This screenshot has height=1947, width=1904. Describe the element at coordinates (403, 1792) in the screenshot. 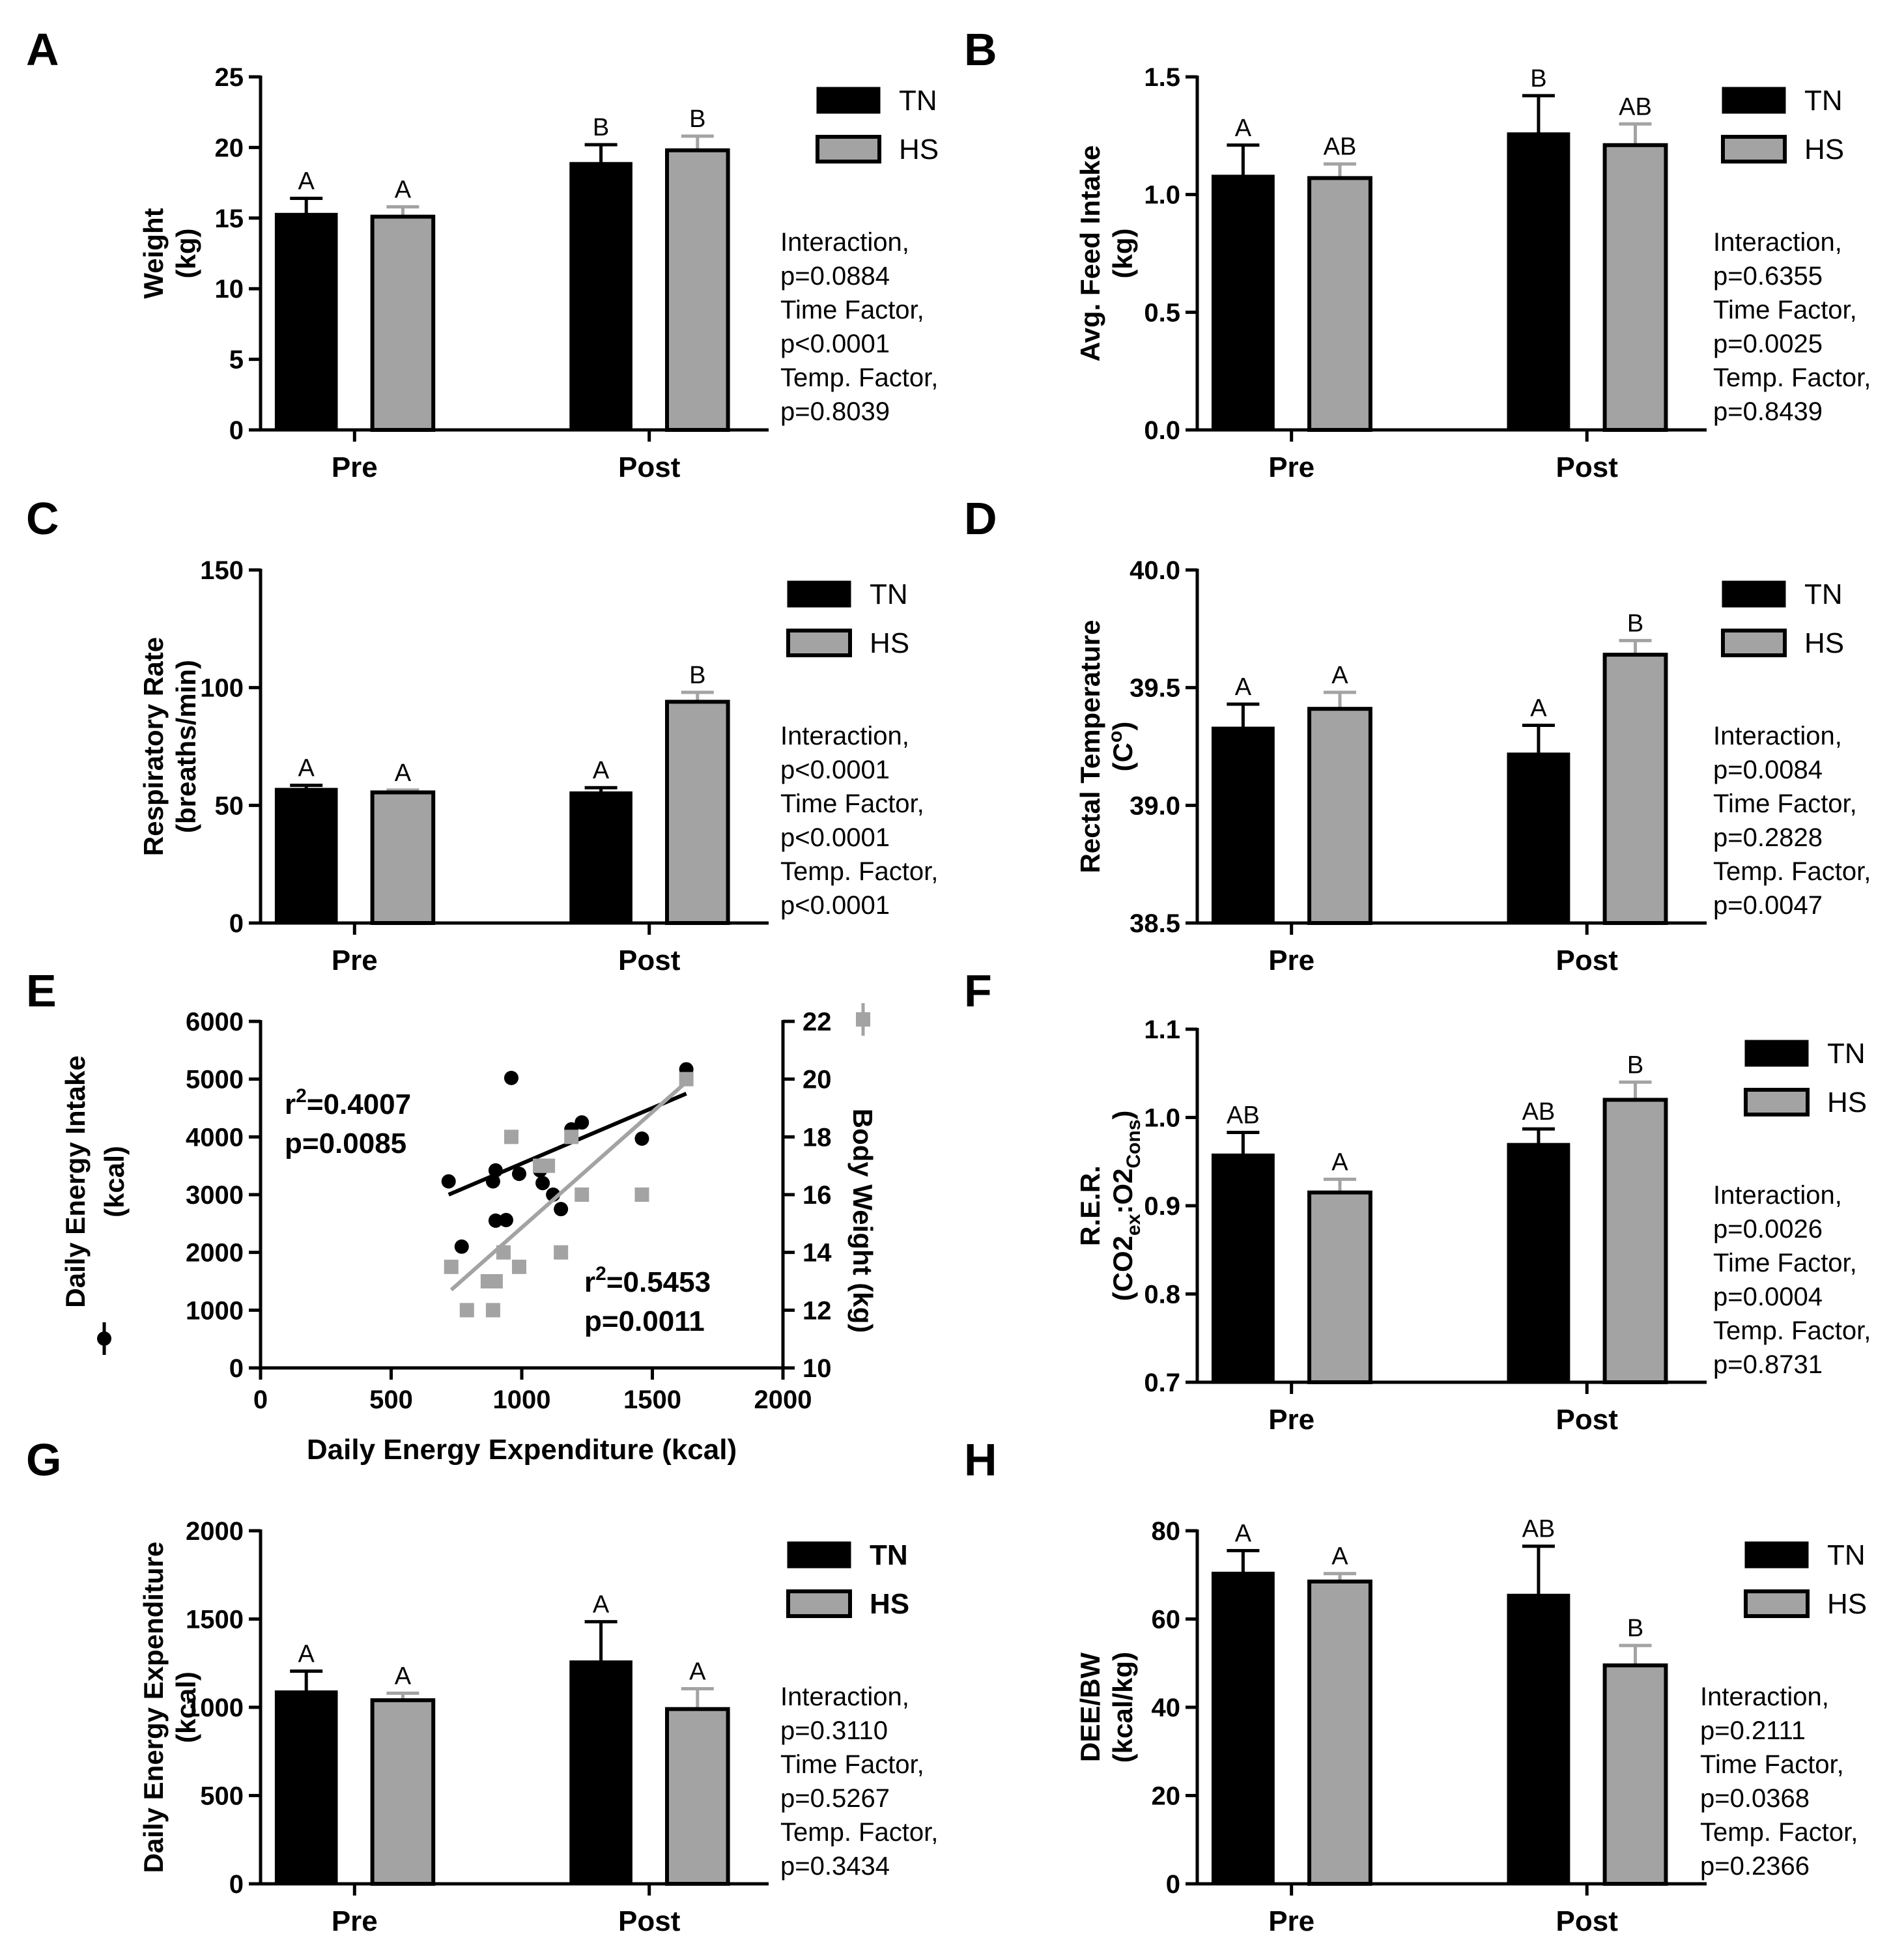

I see `bar-g-hs-pre` at that location.